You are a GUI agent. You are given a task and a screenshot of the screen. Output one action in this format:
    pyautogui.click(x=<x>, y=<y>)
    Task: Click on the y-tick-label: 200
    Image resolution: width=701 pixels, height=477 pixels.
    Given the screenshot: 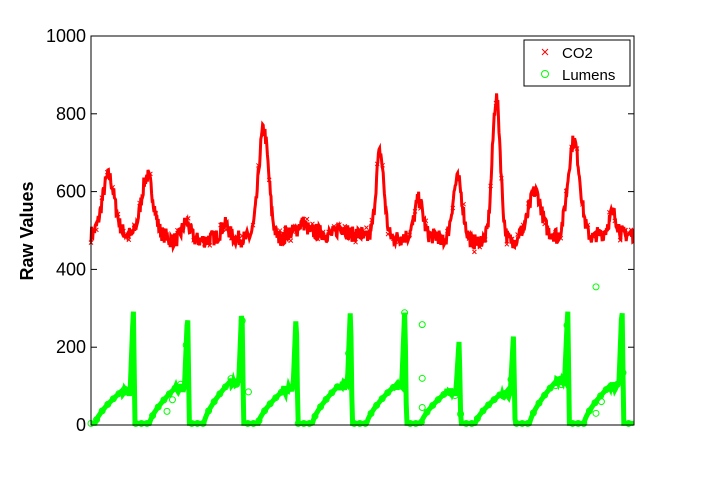 What is the action you would take?
    pyautogui.click(x=71, y=347)
    